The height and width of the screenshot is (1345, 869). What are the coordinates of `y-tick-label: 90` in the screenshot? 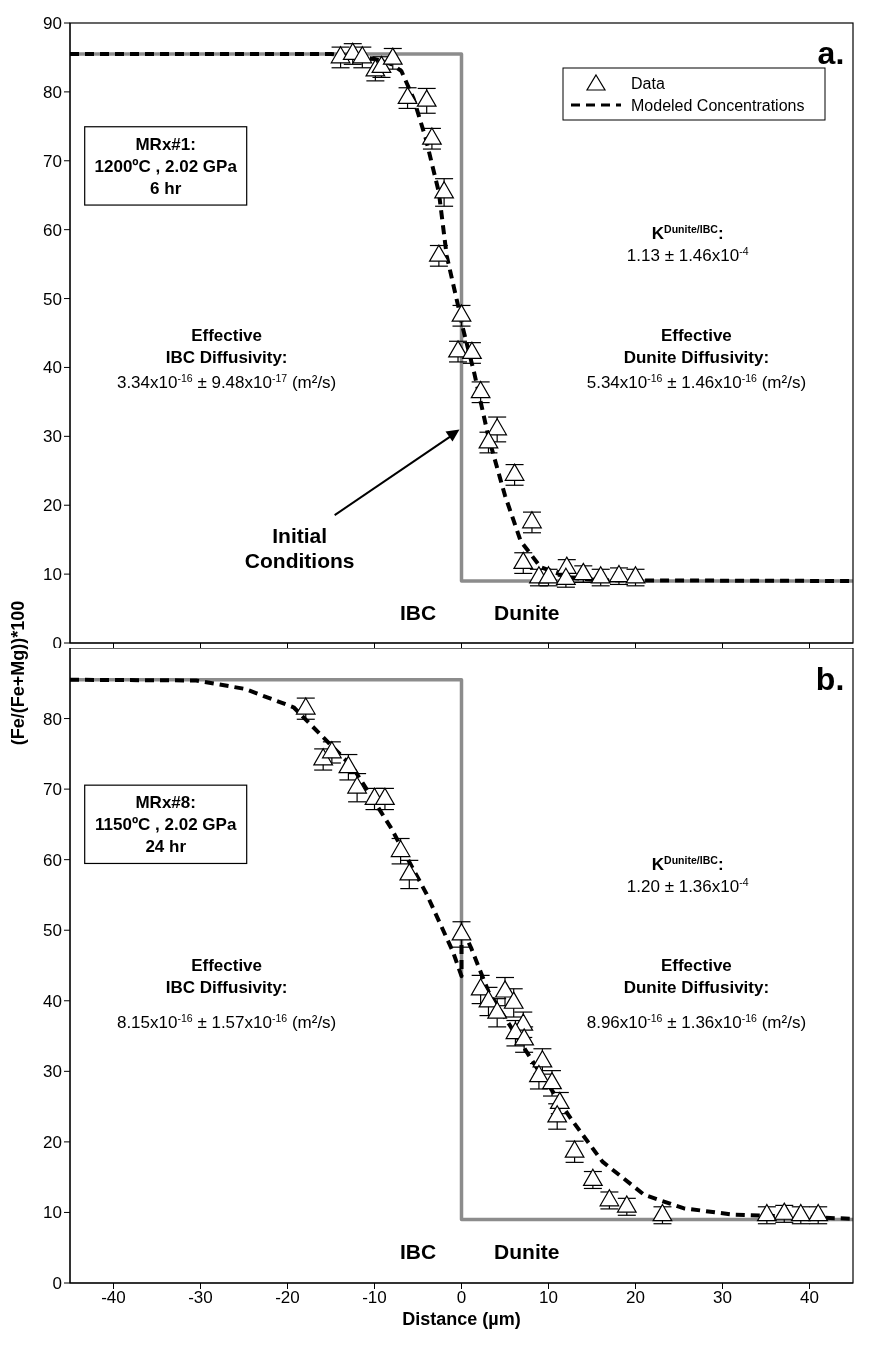 It's located at (52, 24).